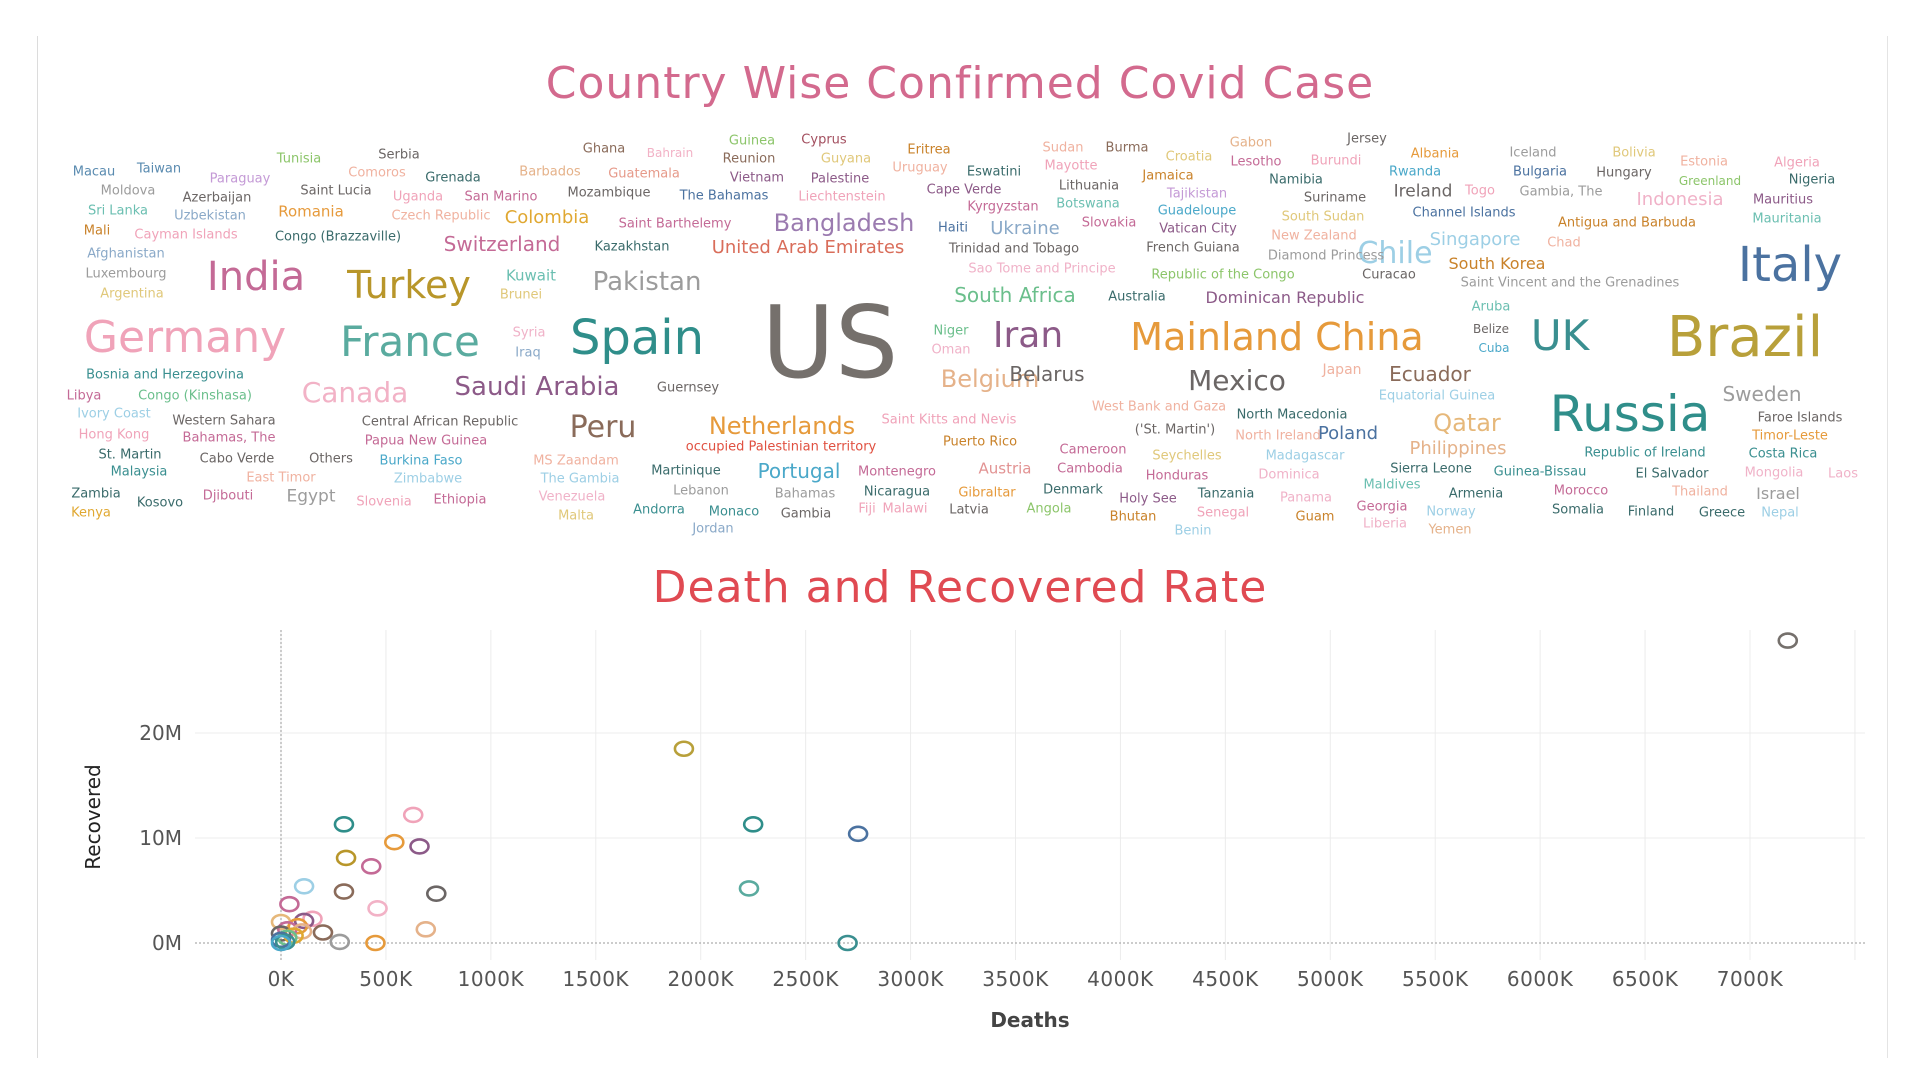 The height and width of the screenshot is (1080, 1920). Describe the element at coordinates (576, 516) in the screenshot. I see `wordcloud-word: Malta` at that location.